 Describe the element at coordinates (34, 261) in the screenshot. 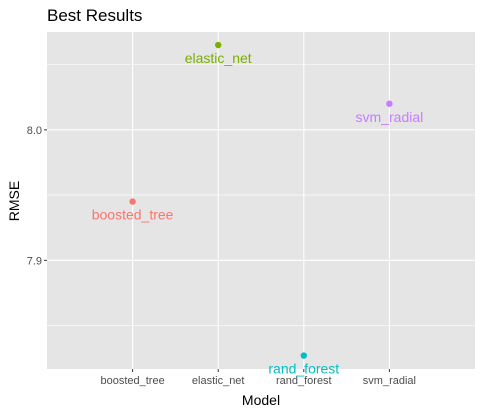

I see `y-tick-label: 7.9` at that location.